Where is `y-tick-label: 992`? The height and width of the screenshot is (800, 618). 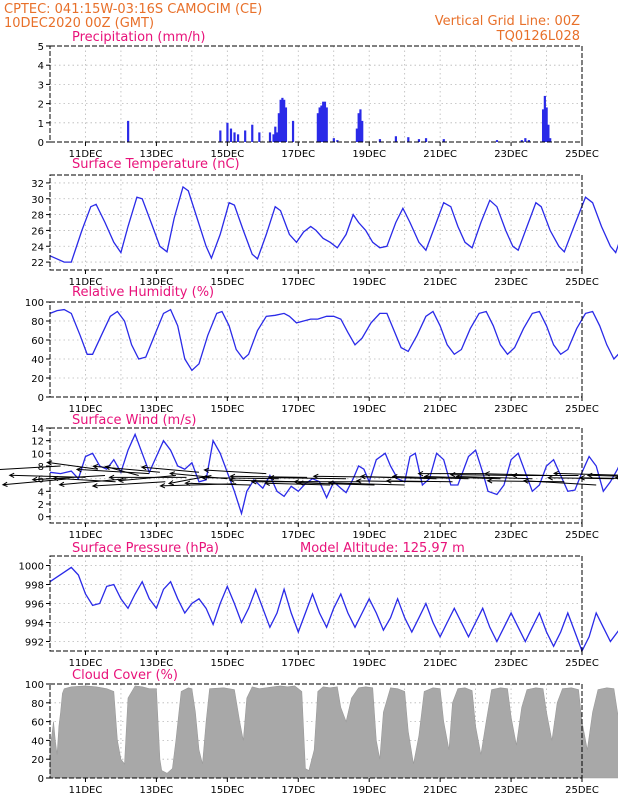 y-tick-label: 992 is located at coordinates (34, 643).